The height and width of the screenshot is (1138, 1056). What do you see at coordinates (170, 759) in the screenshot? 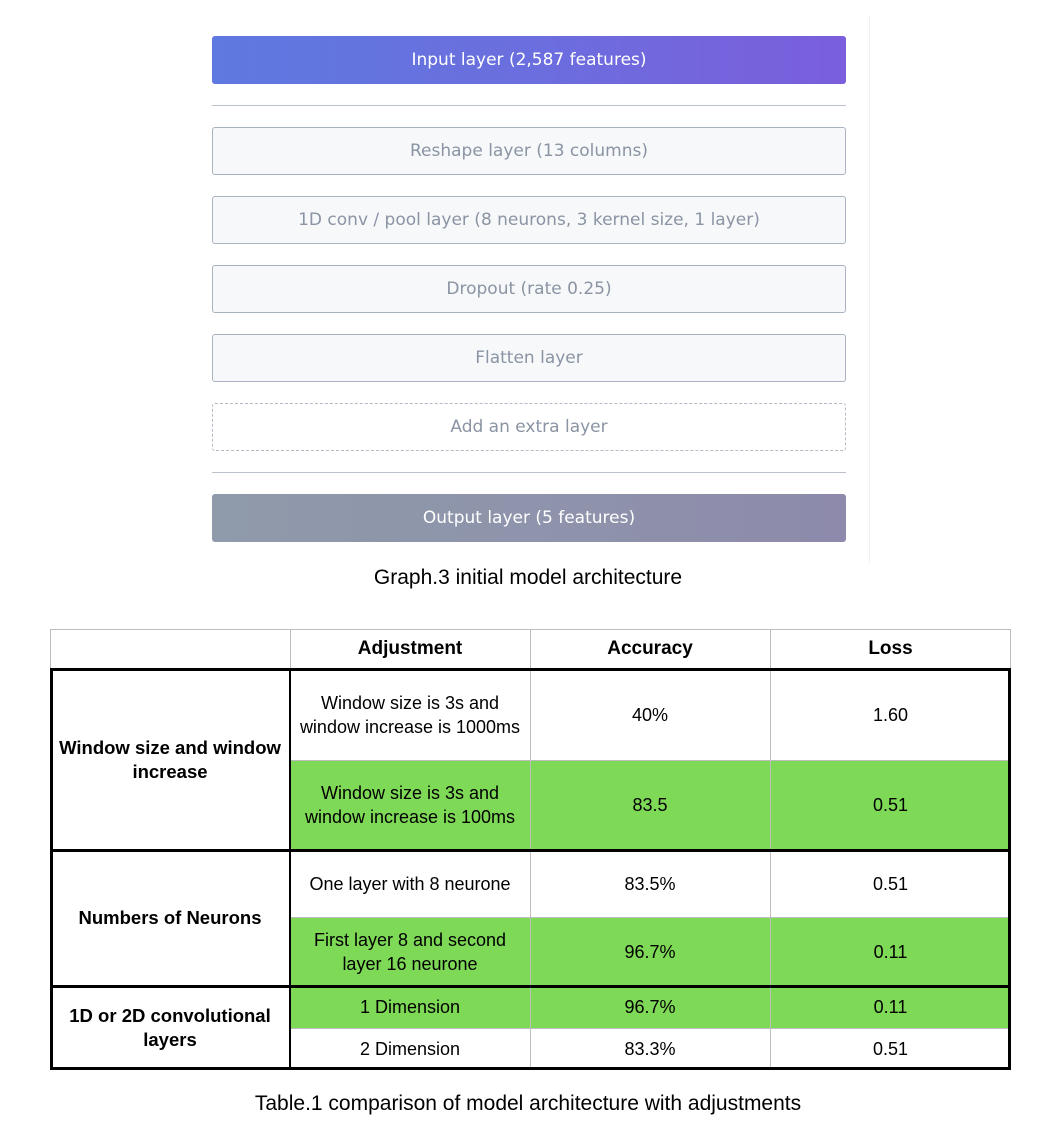
I see `group-label-window: Window size and window increase` at bounding box center [170, 759].